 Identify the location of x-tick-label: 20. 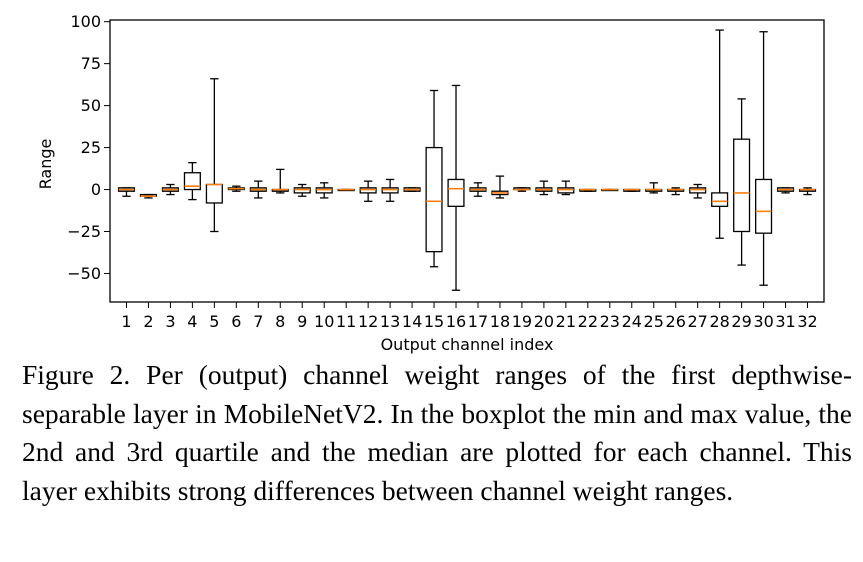
(544, 321).